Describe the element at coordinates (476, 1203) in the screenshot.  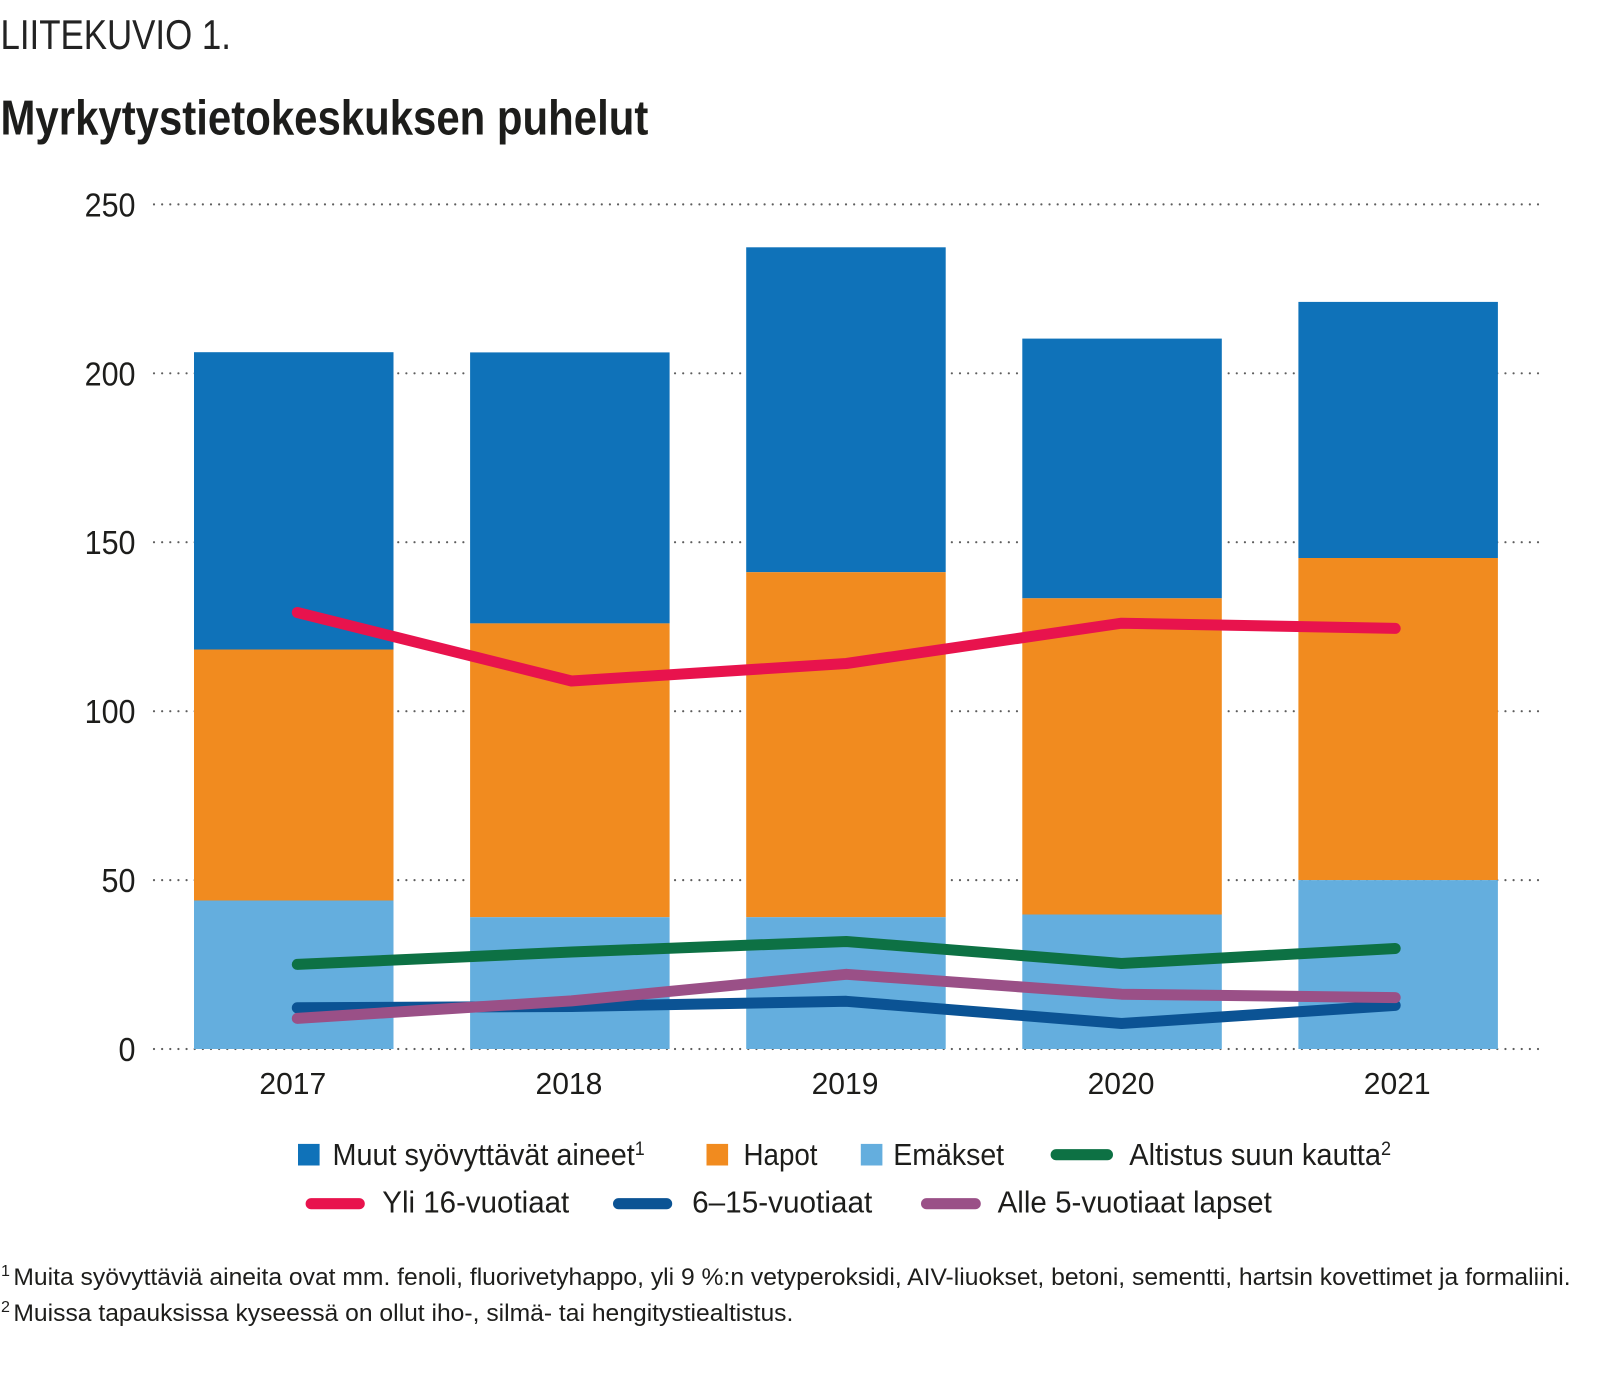
I see `svg-text: Yli 16-vuotiaat` at that location.